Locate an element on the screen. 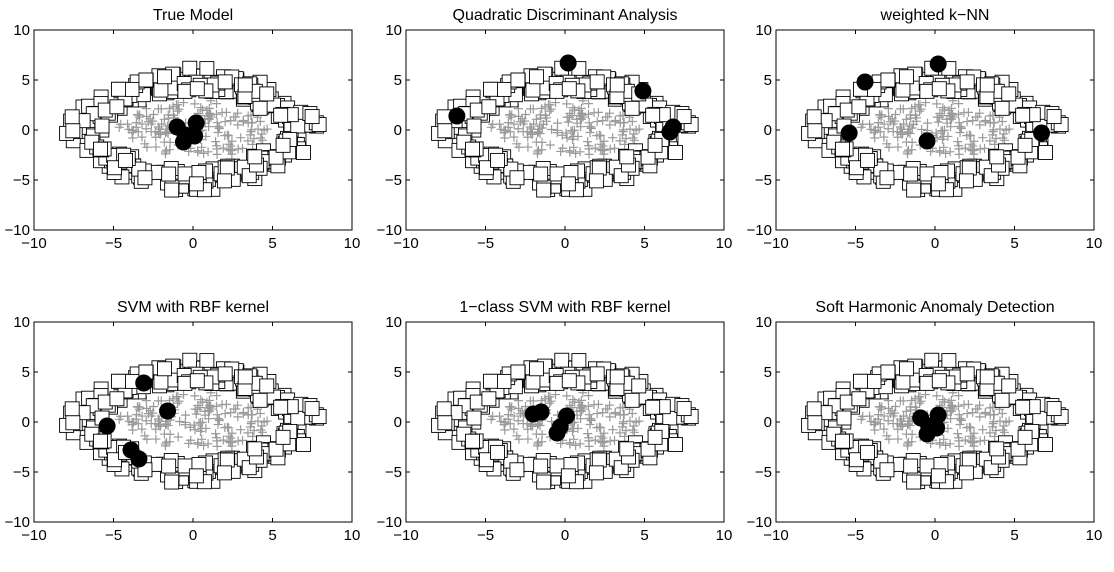  x-tick-label: 0 is located at coordinates (565, 243).